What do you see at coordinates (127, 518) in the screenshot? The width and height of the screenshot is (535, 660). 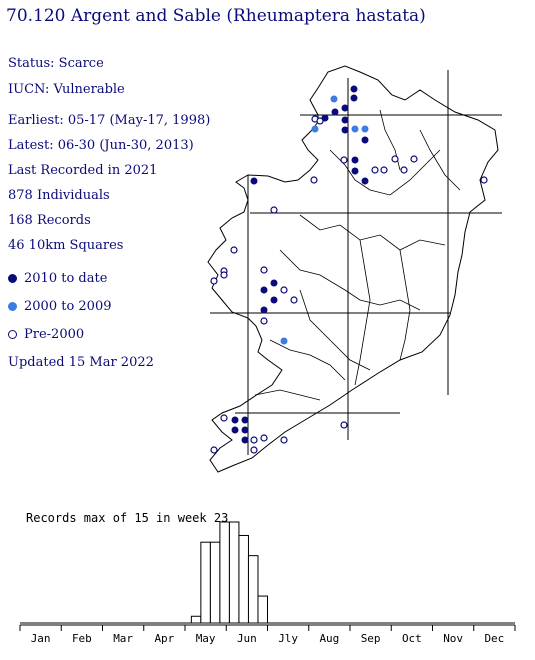 I see `chart-title: Records max of 15 in week 23` at bounding box center [127, 518].